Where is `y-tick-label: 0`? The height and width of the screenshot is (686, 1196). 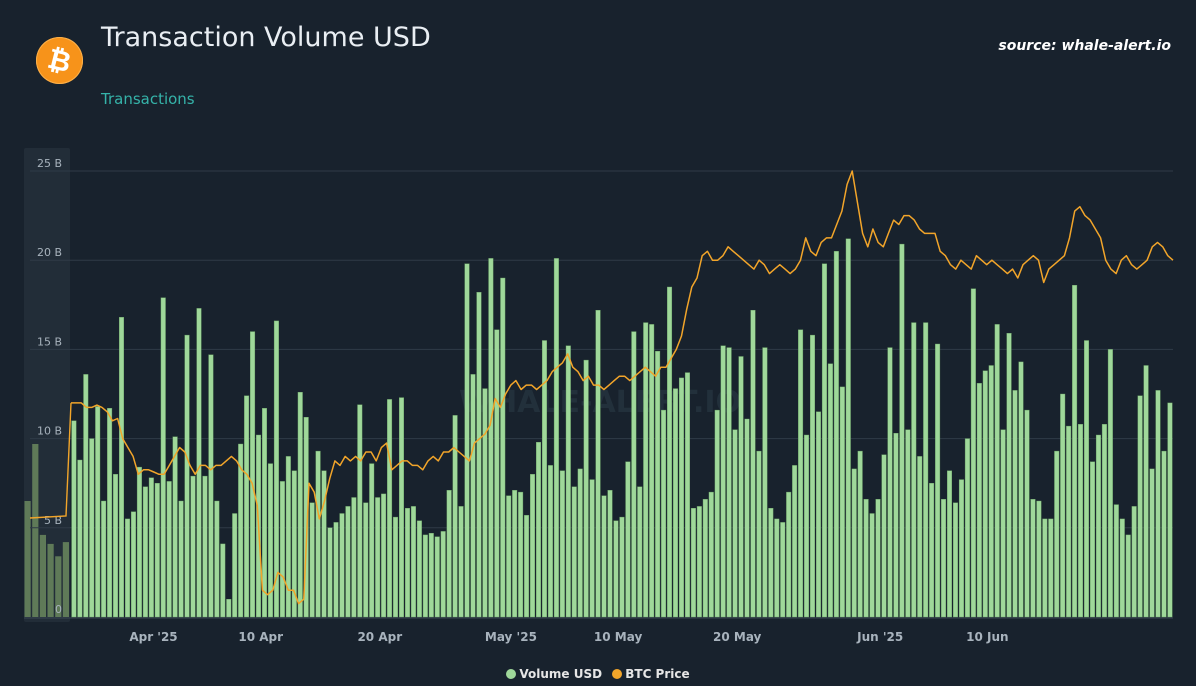 y-tick-label: 0 is located at coordinates (58, 609).